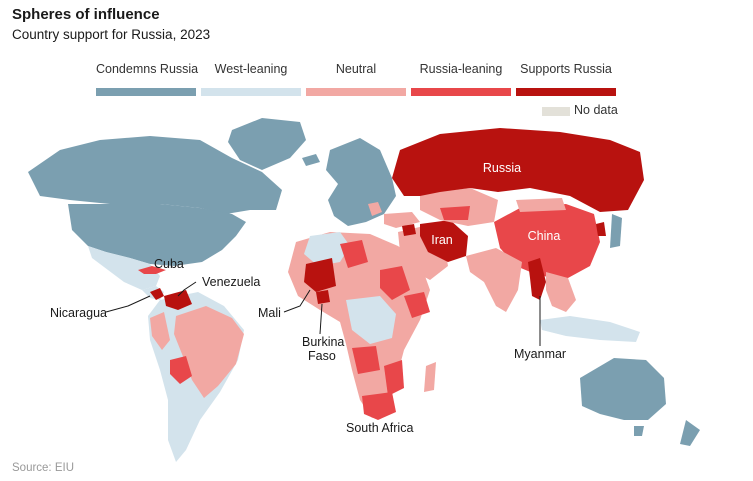 This screenshot has height=481, width=753. What do you see at coordinates (596, 110) in the screenshot?
I see `legend-label: No data` at bounding box center [596, 110].